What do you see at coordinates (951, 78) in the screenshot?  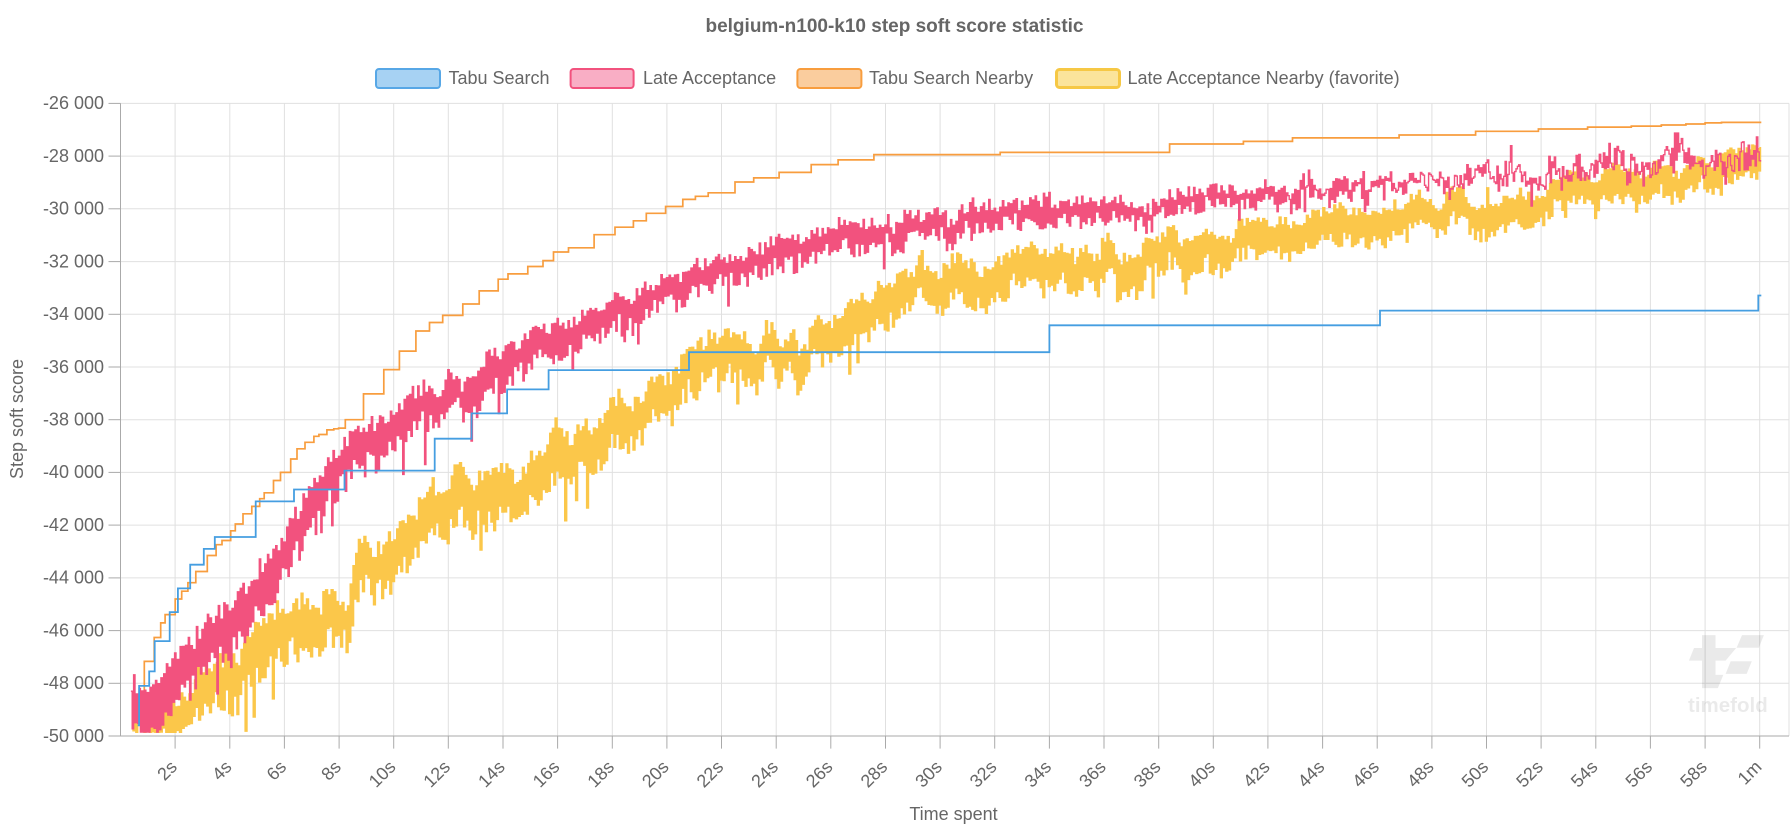 I see `svg-text: Tabu Search Nearby` at bounding box center [951, 78].